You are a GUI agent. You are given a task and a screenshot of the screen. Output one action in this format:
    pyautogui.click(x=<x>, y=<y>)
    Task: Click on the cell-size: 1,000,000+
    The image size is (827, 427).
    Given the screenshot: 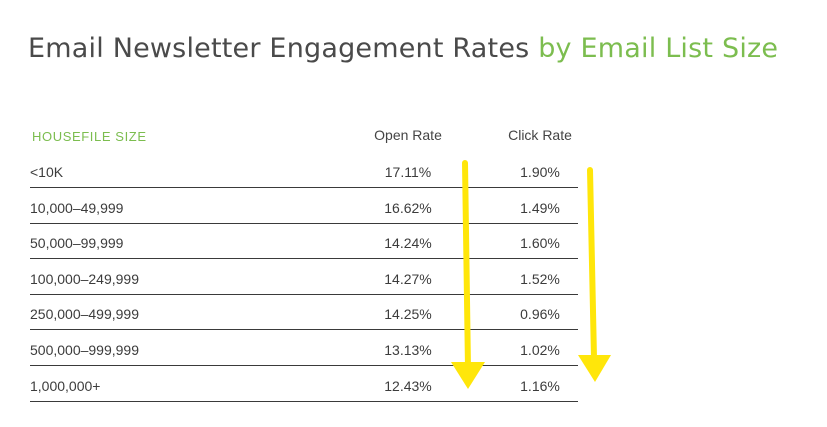 What is the action you would take?
    pyautogui.click(x=65, y=385)
    